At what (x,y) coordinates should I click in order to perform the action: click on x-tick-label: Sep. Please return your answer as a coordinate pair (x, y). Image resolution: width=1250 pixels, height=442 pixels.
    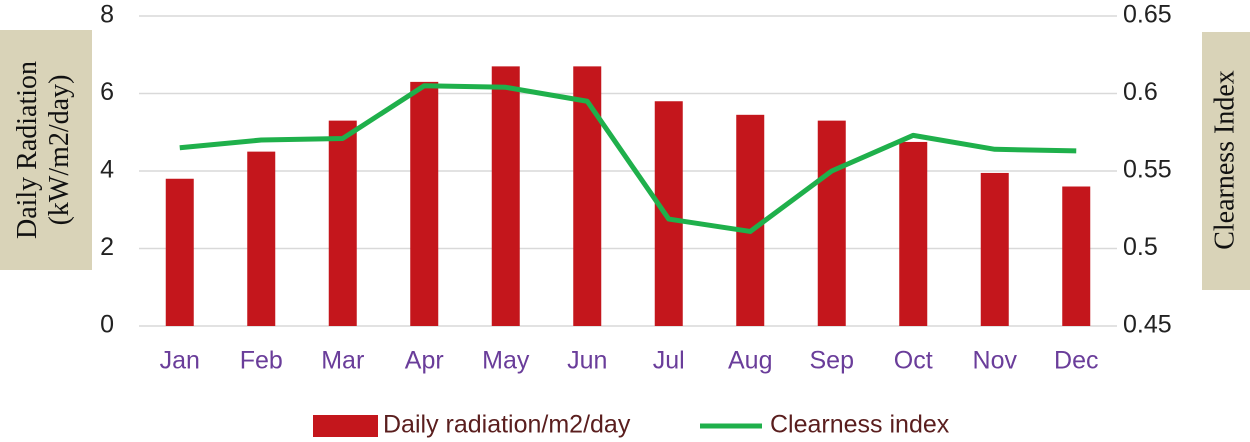
    Looking at the image, I should click on (832, 361).